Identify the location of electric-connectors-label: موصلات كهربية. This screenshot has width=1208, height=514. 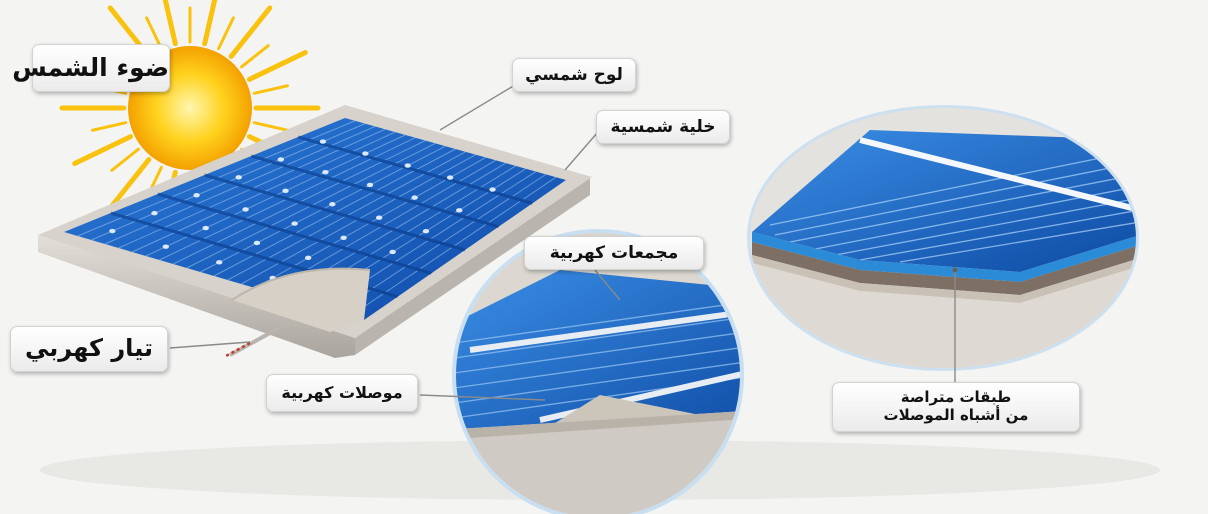
(342, 393).